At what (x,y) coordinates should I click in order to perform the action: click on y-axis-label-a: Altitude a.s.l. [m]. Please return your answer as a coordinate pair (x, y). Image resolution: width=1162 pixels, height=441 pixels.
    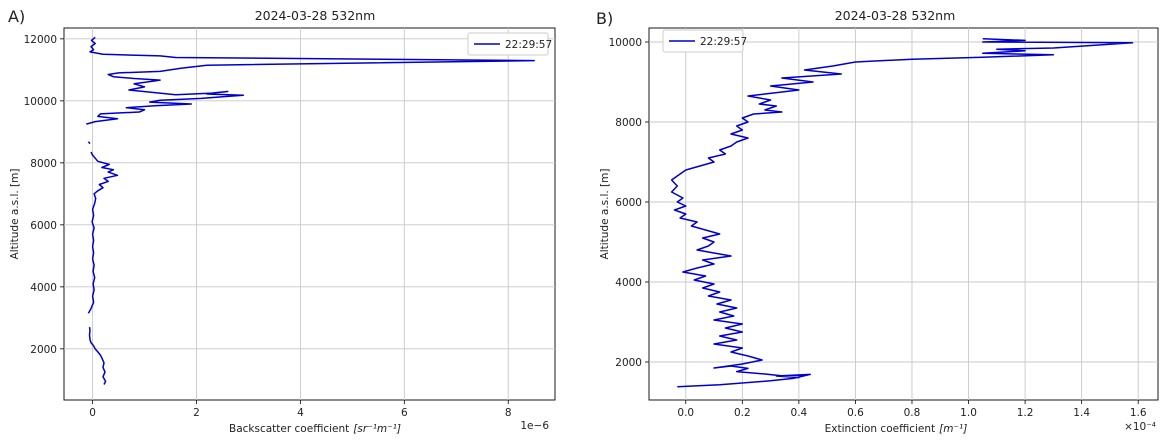
    Looking at the image, I should click on (15, 214).